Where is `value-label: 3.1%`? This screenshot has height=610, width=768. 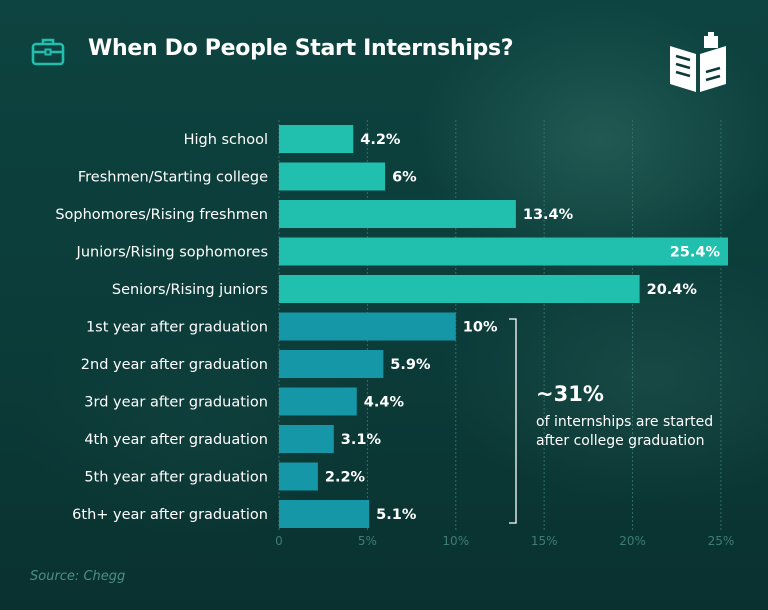
value-label: 3.1% is located at coordinates (361, 440).